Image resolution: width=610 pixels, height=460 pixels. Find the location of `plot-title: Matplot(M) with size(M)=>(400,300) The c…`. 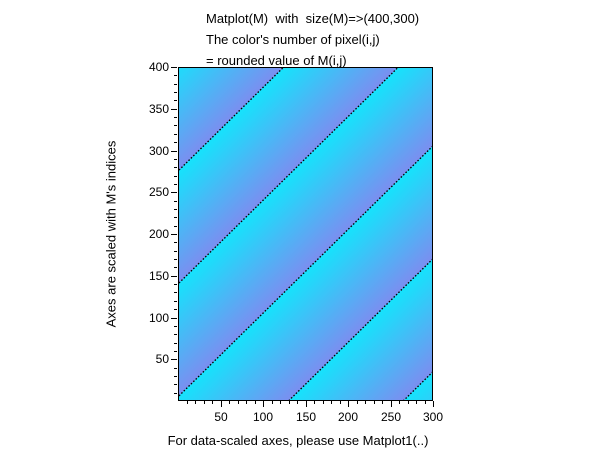

plot-title: Matplot(M) with size(M)=>(400,300) The c… is located at coordinates (312, 39).